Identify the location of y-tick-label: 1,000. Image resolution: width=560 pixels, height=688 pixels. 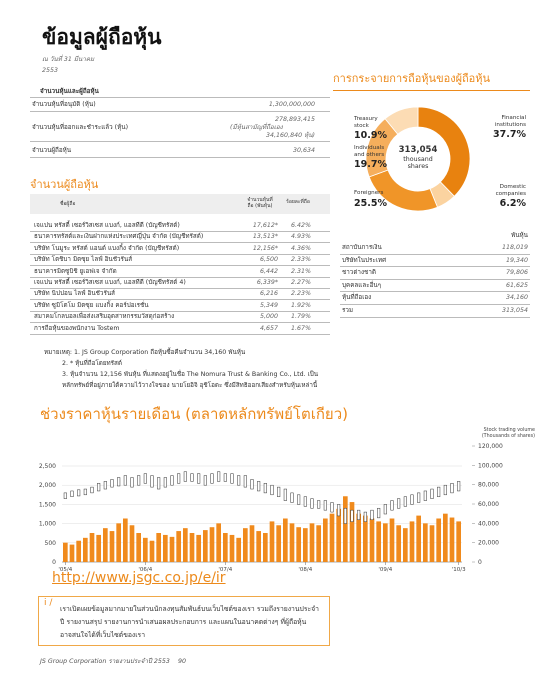
(47, 524).